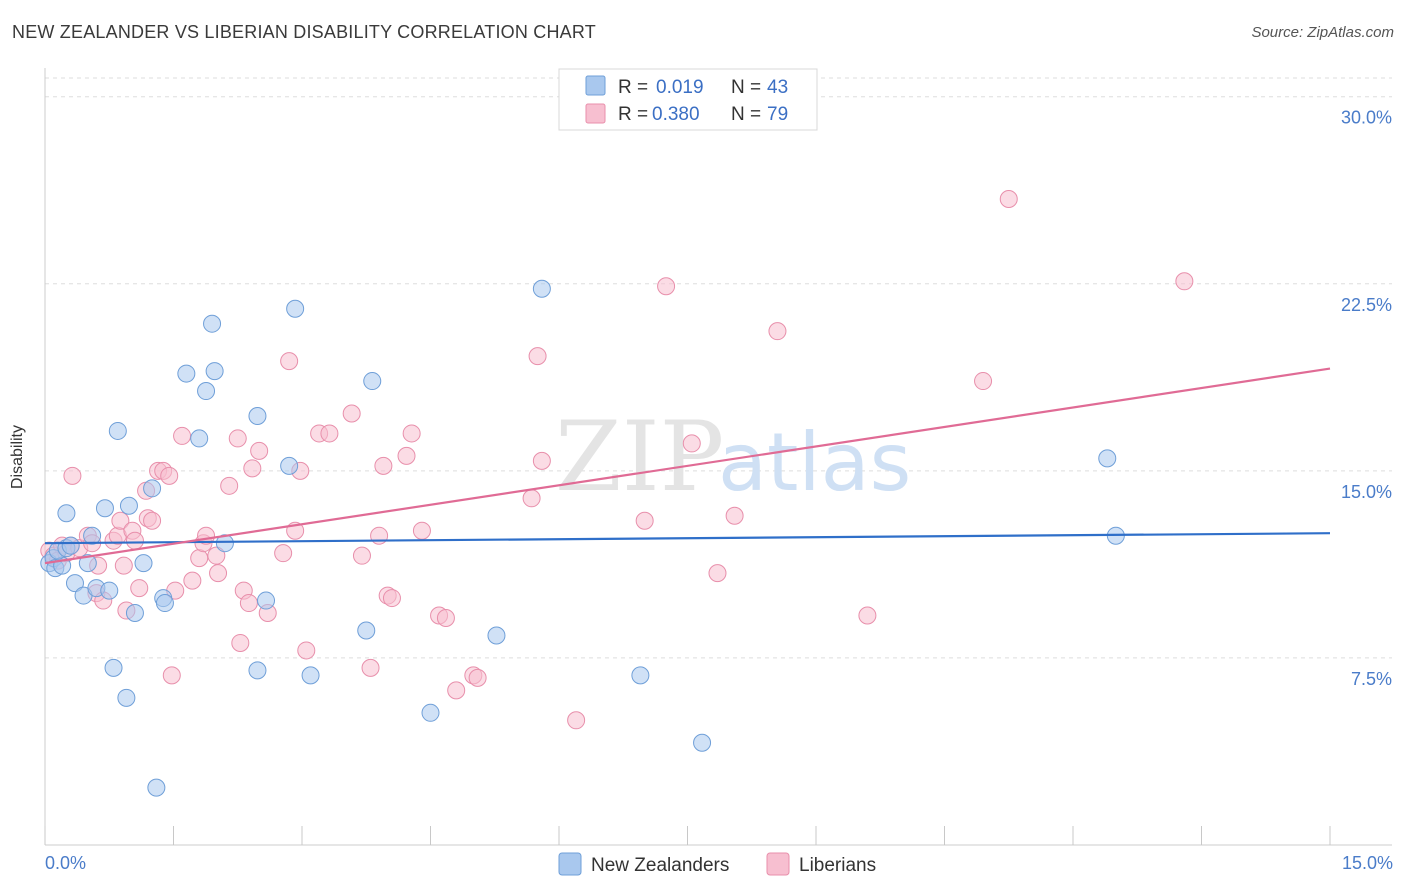 This screenshot has width=1406, height=892. I want to click on legend-r-label-2: R =, so click(633, 114).